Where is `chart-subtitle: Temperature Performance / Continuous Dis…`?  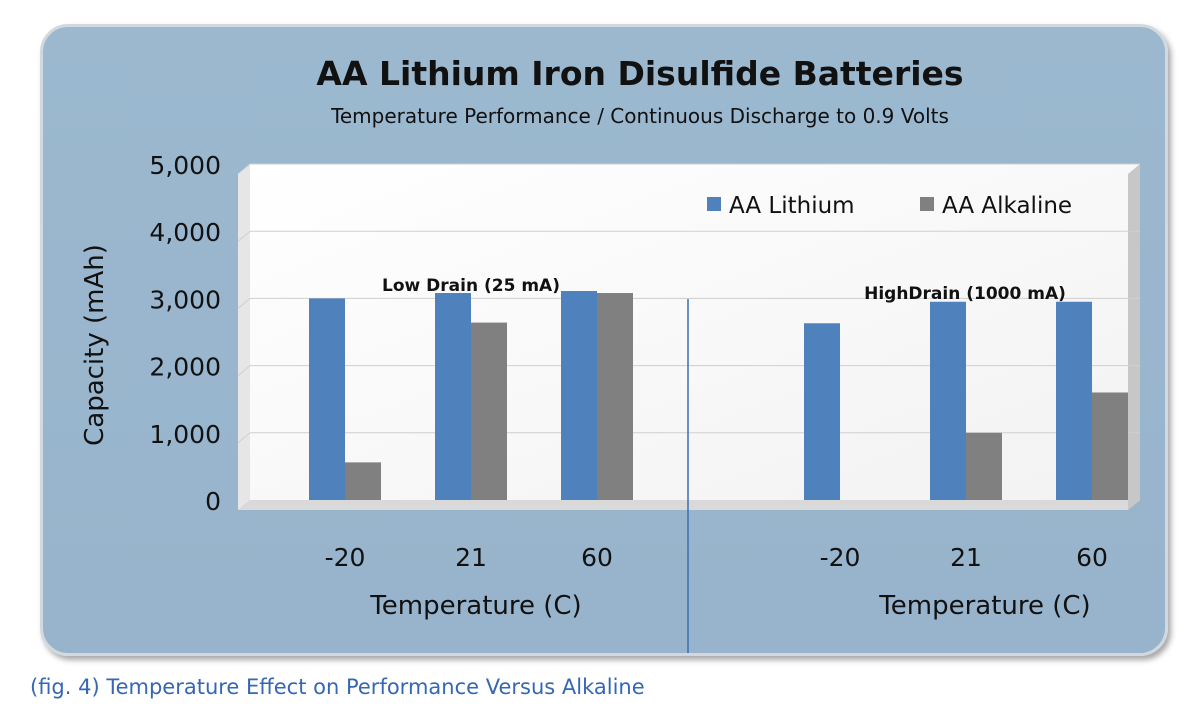
chart-subtitle: Temperature Performance / Continuous Dis… is located at coordinates (639, 116).